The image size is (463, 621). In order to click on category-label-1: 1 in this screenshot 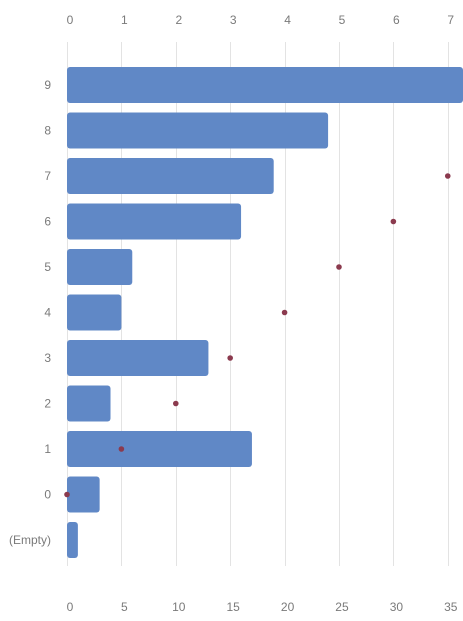, I will do `click(47, 449)`.